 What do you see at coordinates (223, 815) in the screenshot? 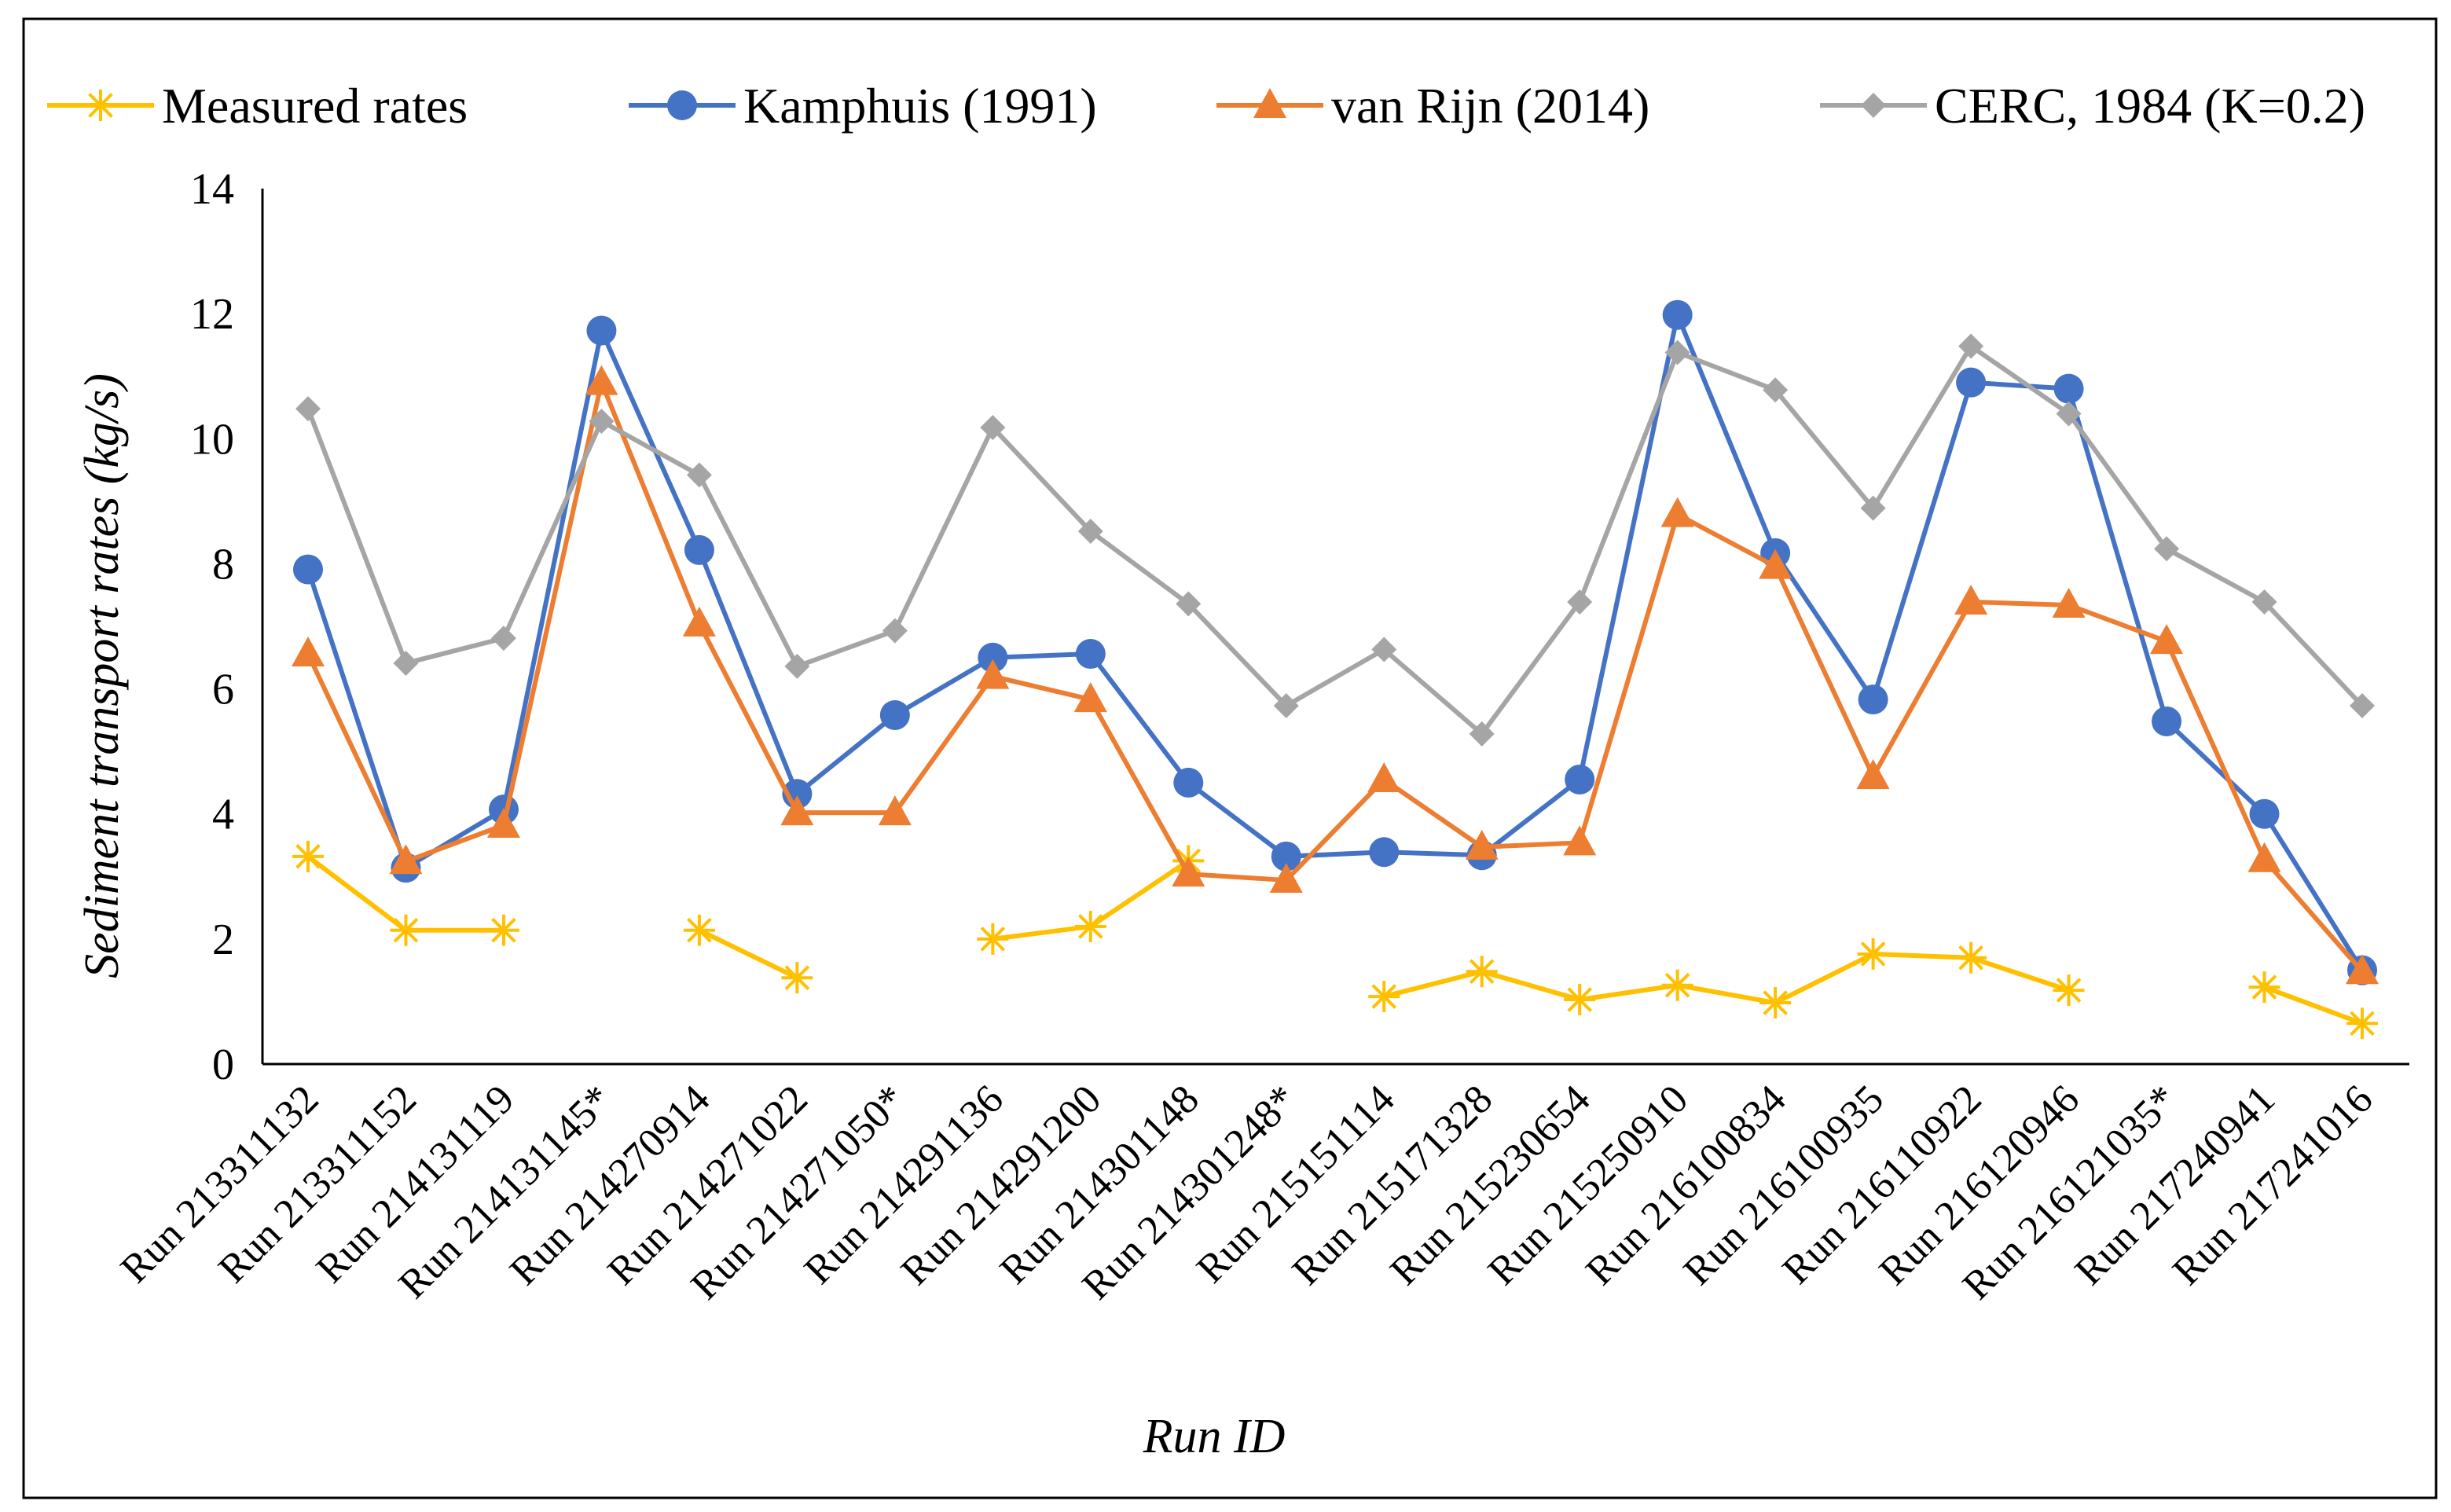
I see `y-tick-label: 4` at bounding box center [223, 815].